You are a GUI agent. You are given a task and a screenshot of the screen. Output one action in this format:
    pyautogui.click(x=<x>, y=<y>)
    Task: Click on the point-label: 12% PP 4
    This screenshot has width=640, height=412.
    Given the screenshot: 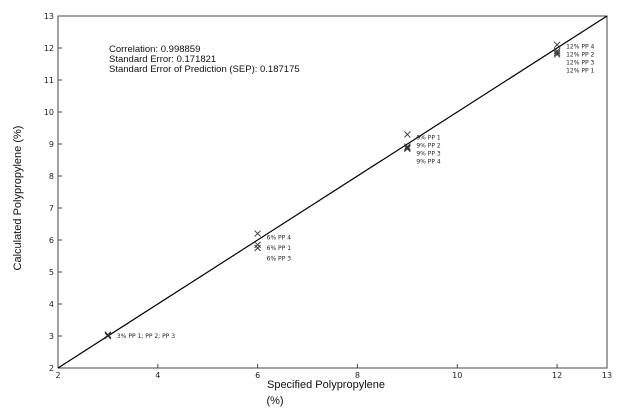 What is the action you would take?
    pyautogui.click(x=580, y=46)
    